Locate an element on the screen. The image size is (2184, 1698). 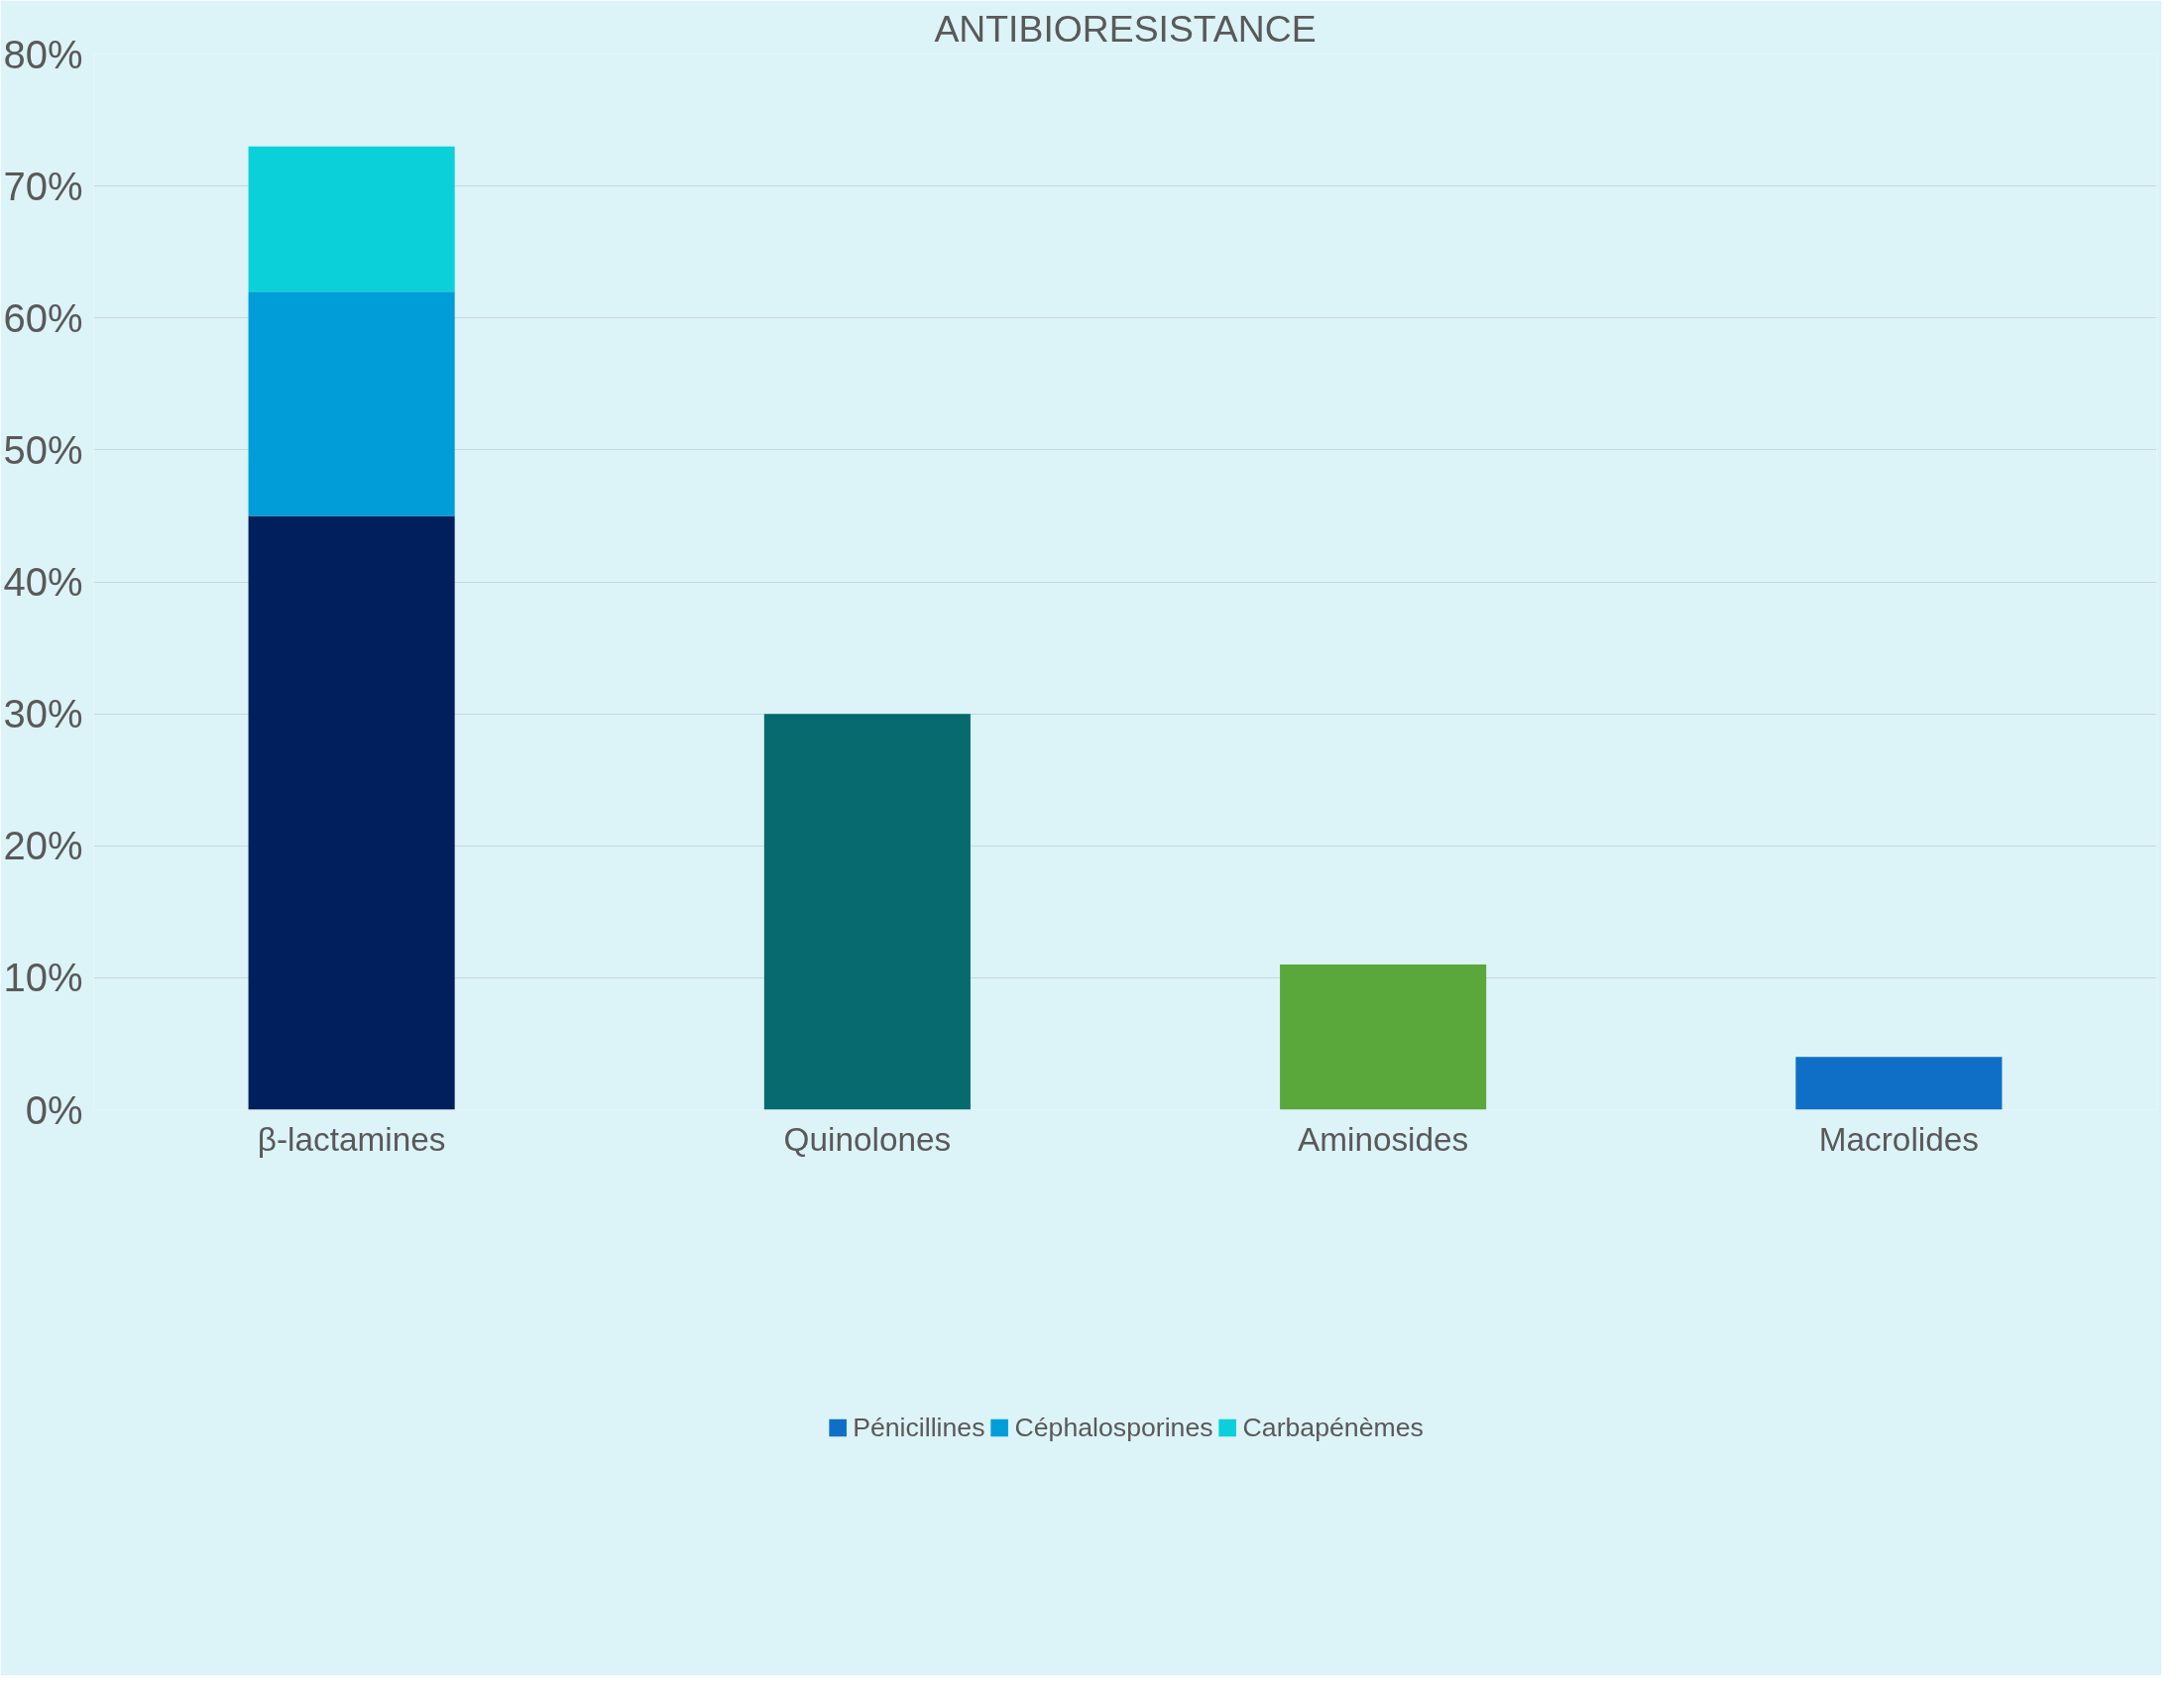
x-tick-label: β-lactamines is located at coordinates (351, 1139).